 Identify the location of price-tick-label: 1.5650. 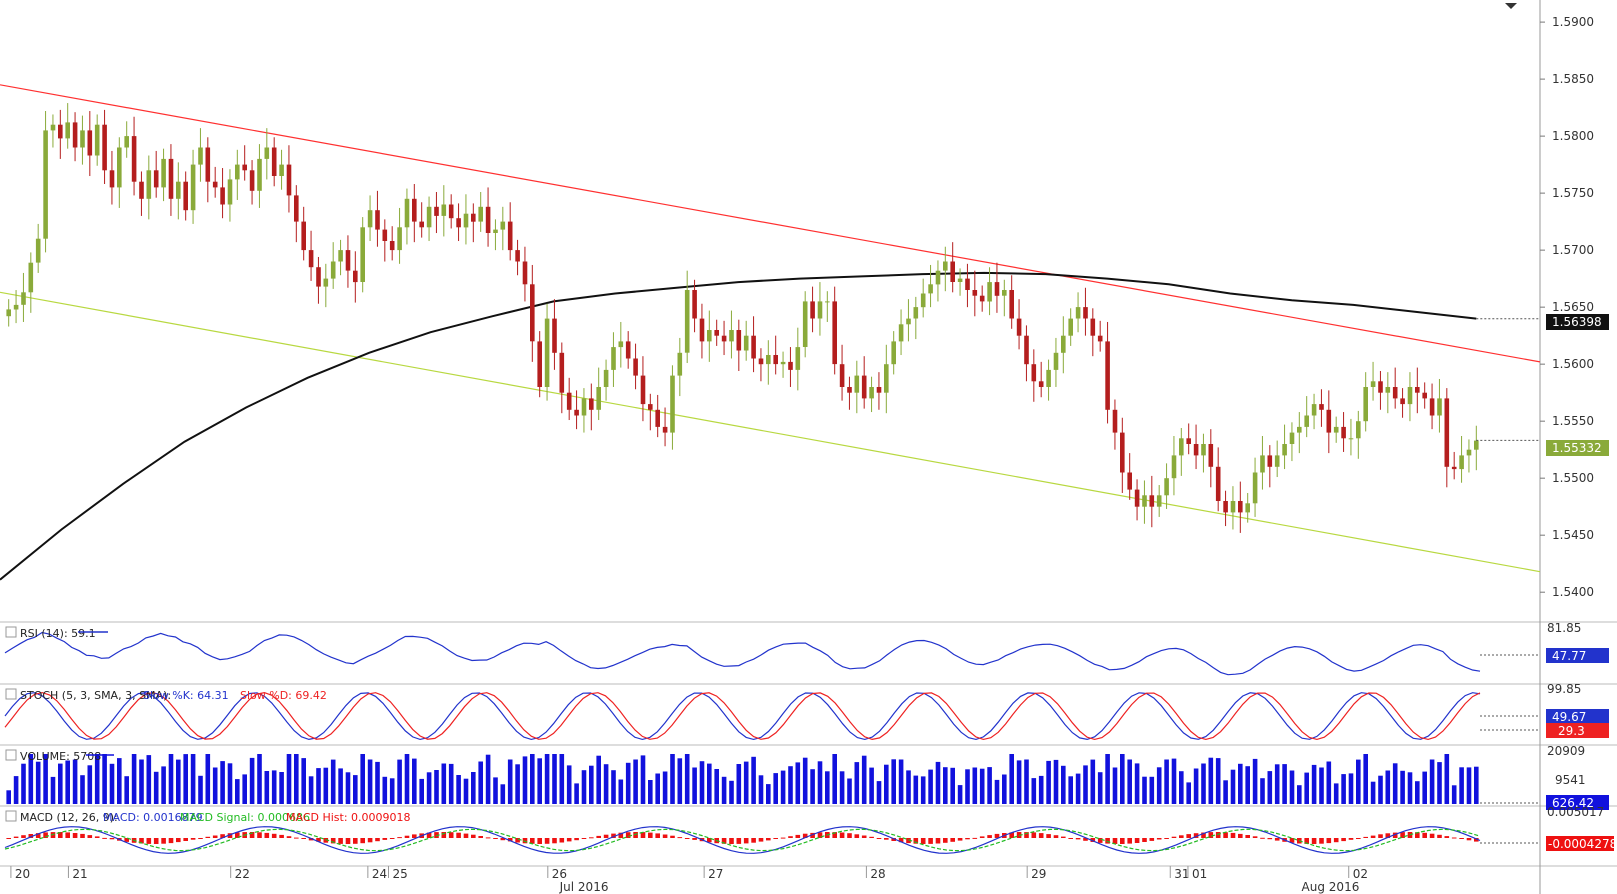
(1573, 307).